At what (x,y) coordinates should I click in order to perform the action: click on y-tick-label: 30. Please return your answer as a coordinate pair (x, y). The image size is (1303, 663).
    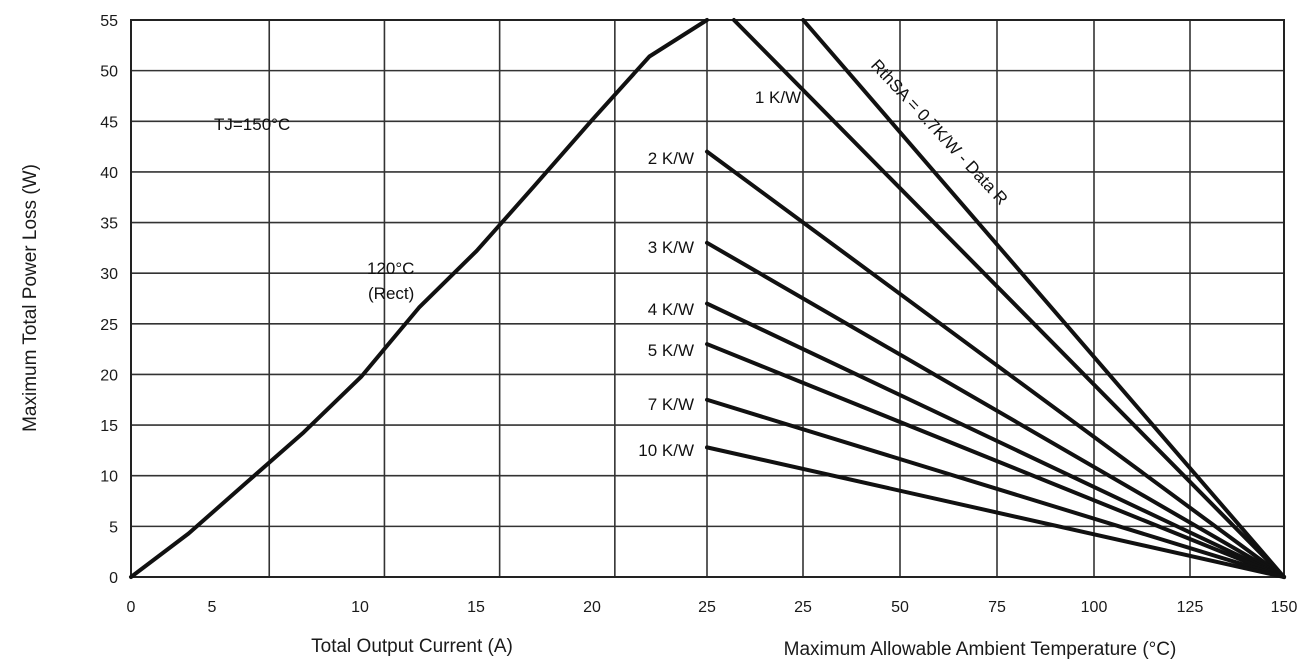
    Looking at the image, I should click on (109, 274).